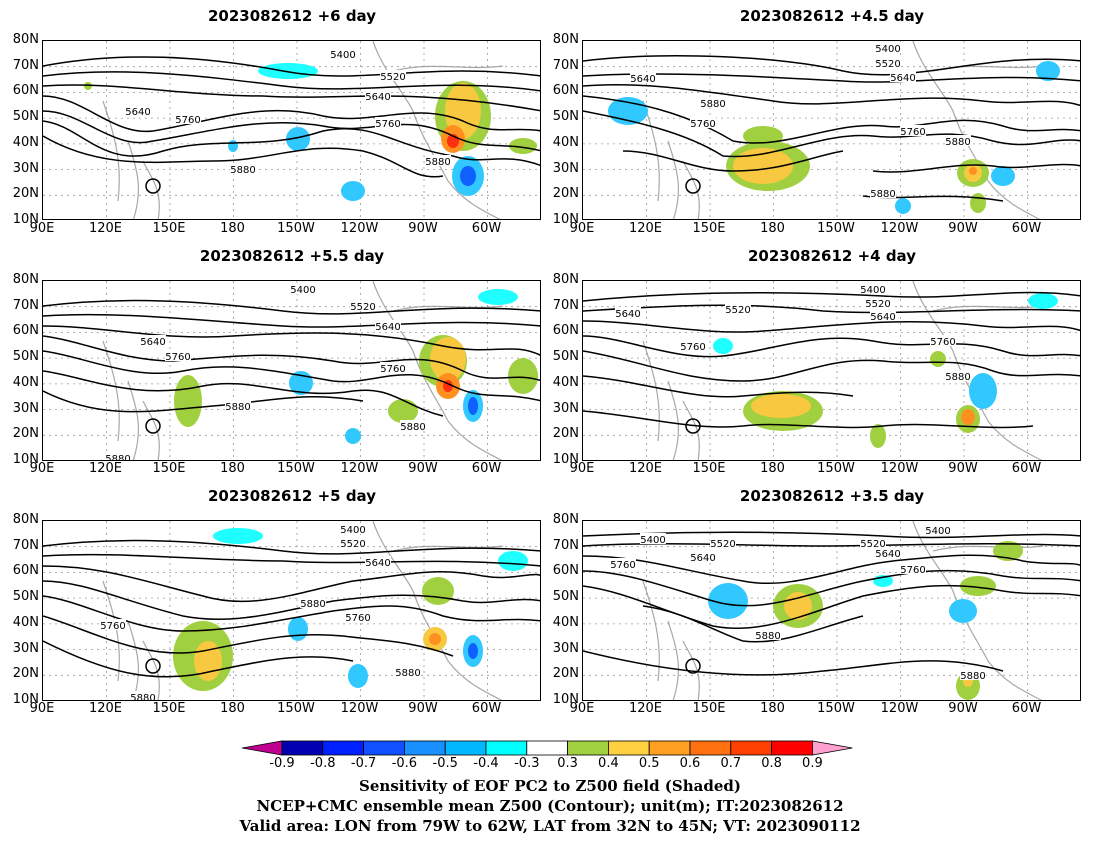 The image size is (1100, 850). Describe the element at coordinates (771, 763) in the screenshot. I see `colorbar-tick-label: 0.8` at that location.